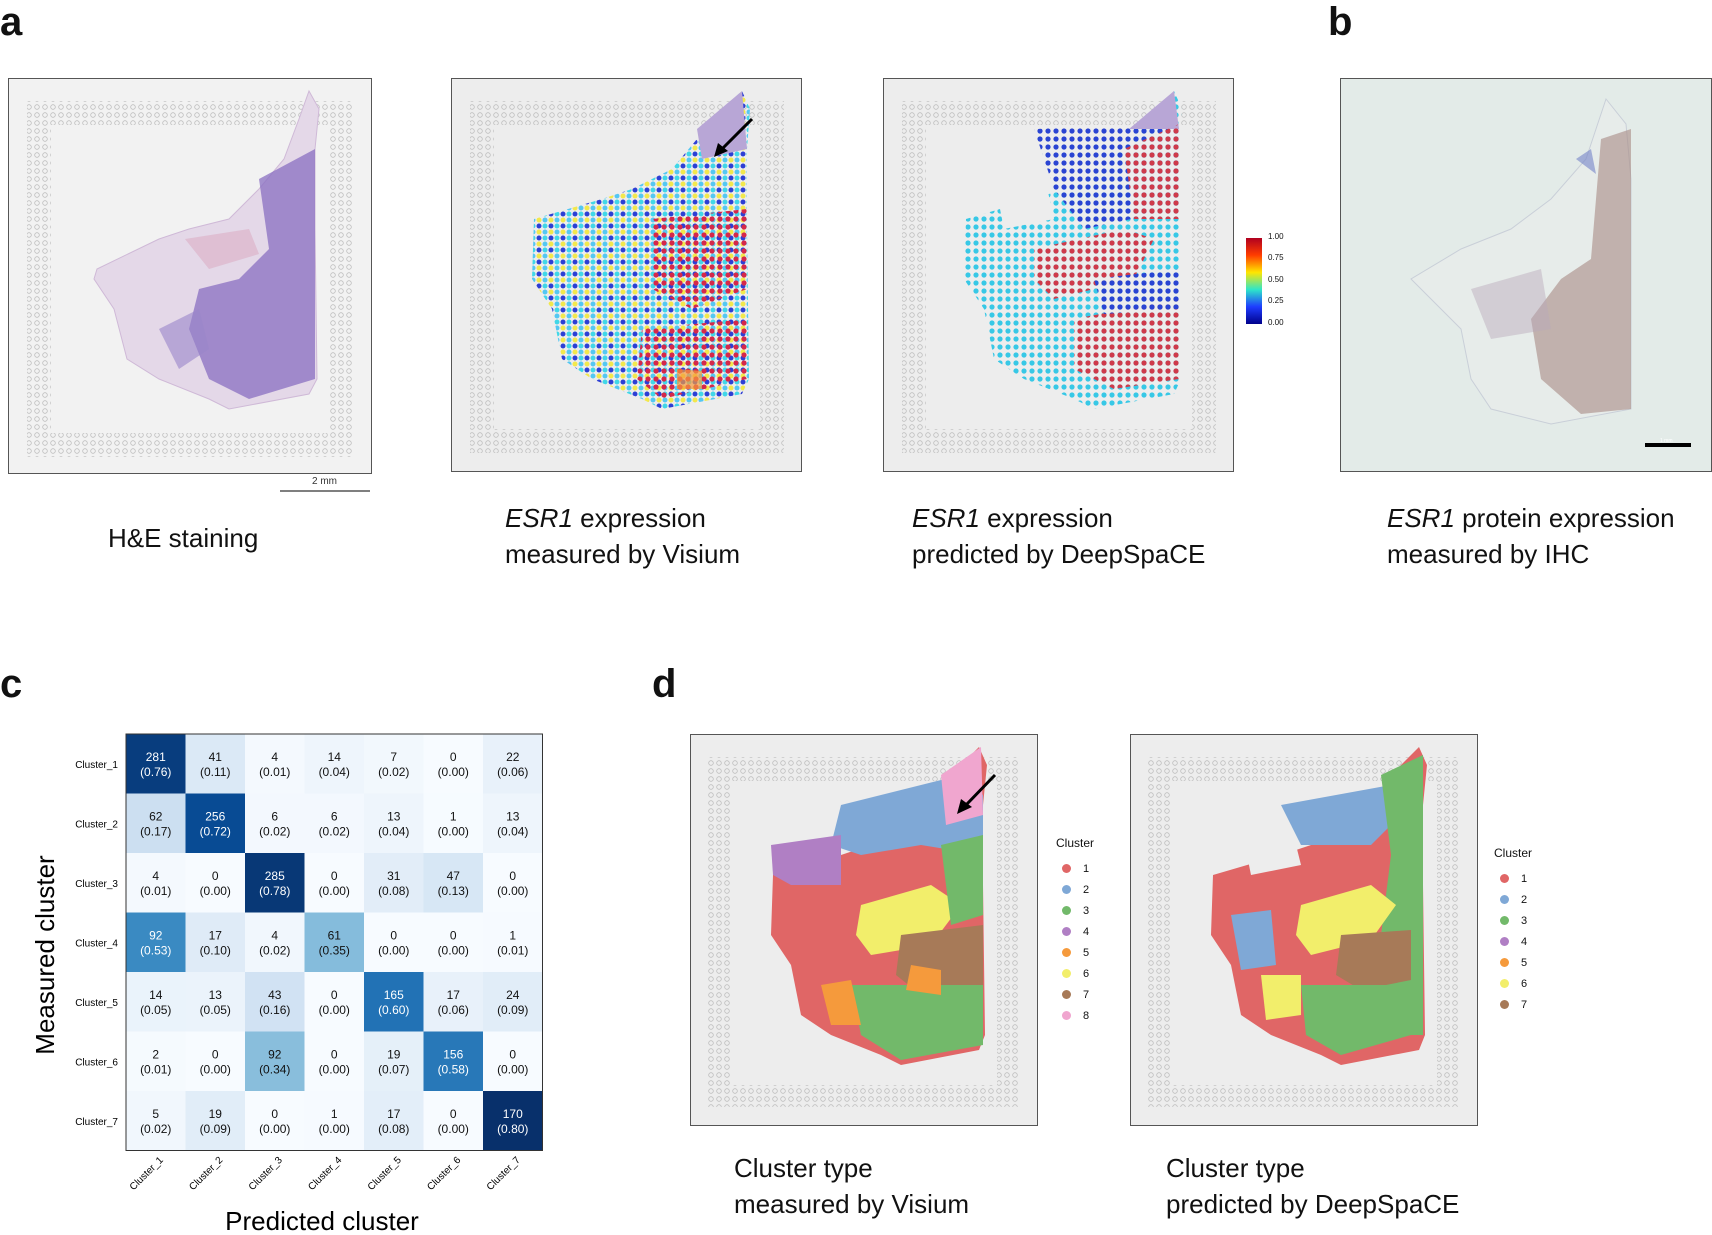 The height and width of the screenshot is (1235, 1712). I want to click on legend-visium-item: 5, so click(1075, 952).